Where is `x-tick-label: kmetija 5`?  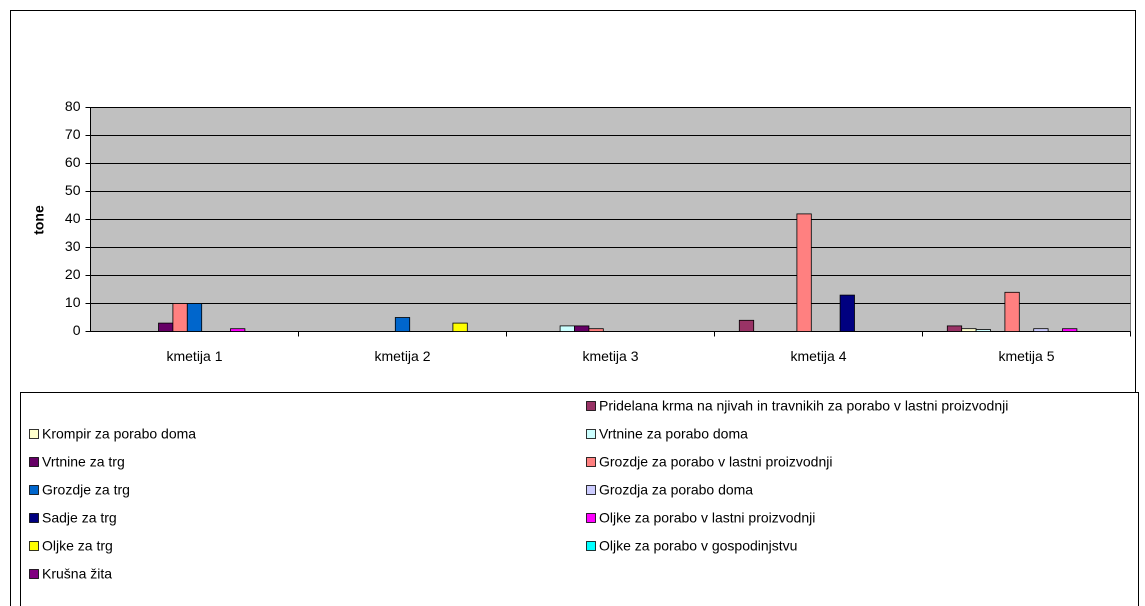
x-tick-label: kmetija 5 is located at coordinates (1026, 356).